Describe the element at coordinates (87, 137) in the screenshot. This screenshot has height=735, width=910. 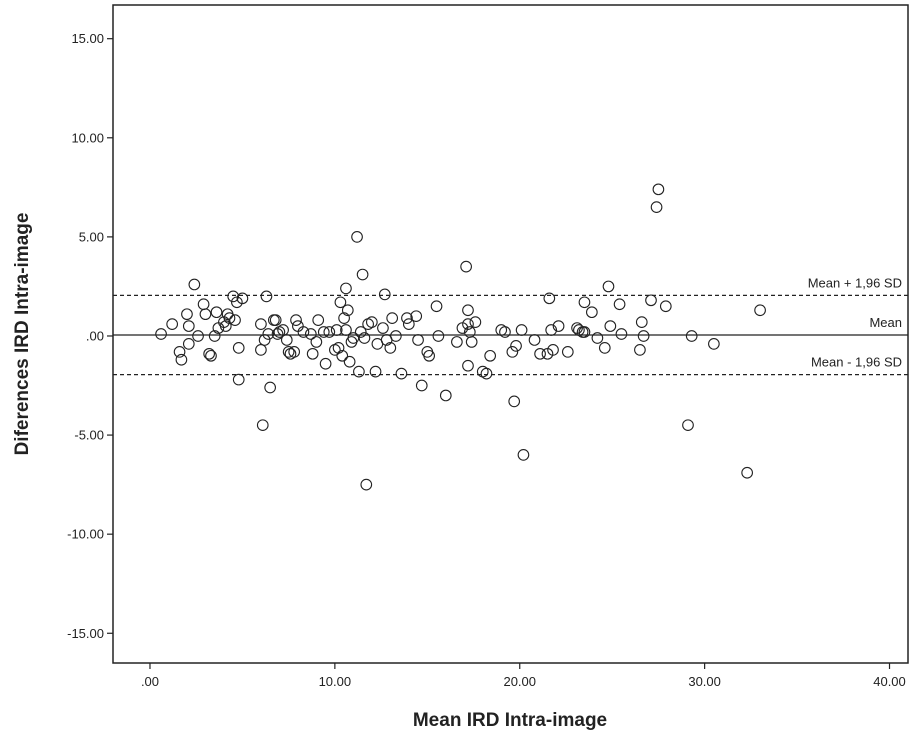
I see `y-tick-label: 10.00` at that location.